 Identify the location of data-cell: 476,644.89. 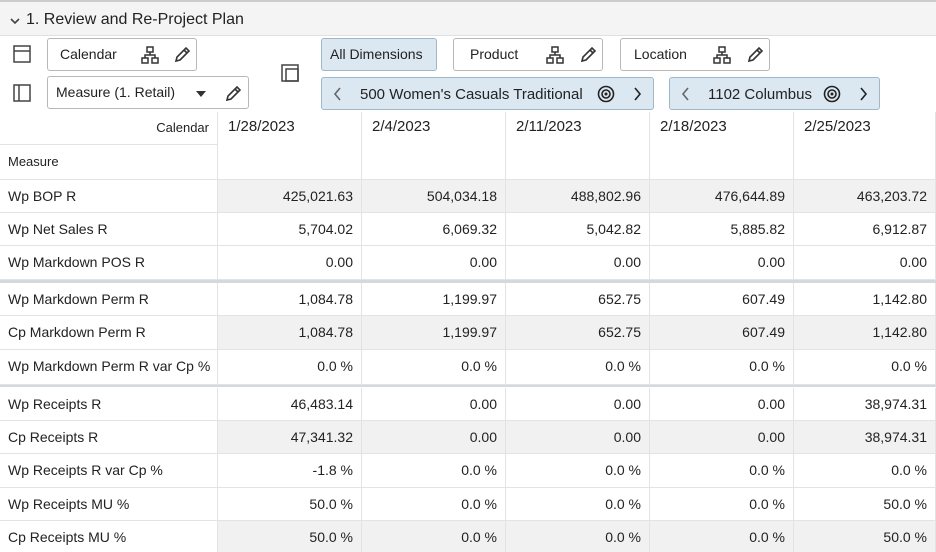
(722, 196).